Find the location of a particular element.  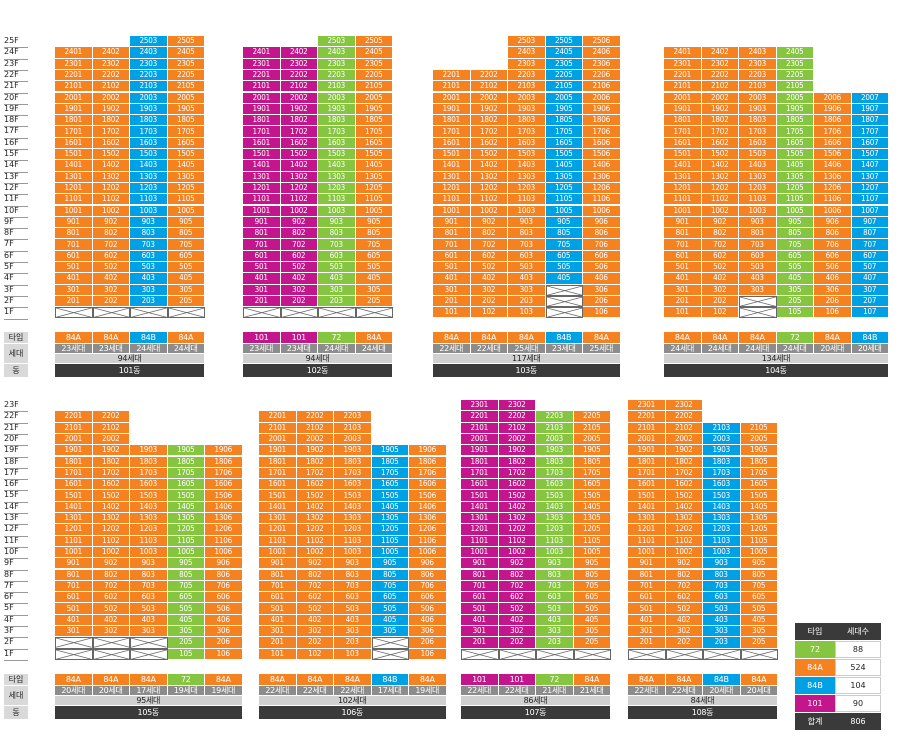

unit-cell: 1605 is located at coordinates (186, 143).